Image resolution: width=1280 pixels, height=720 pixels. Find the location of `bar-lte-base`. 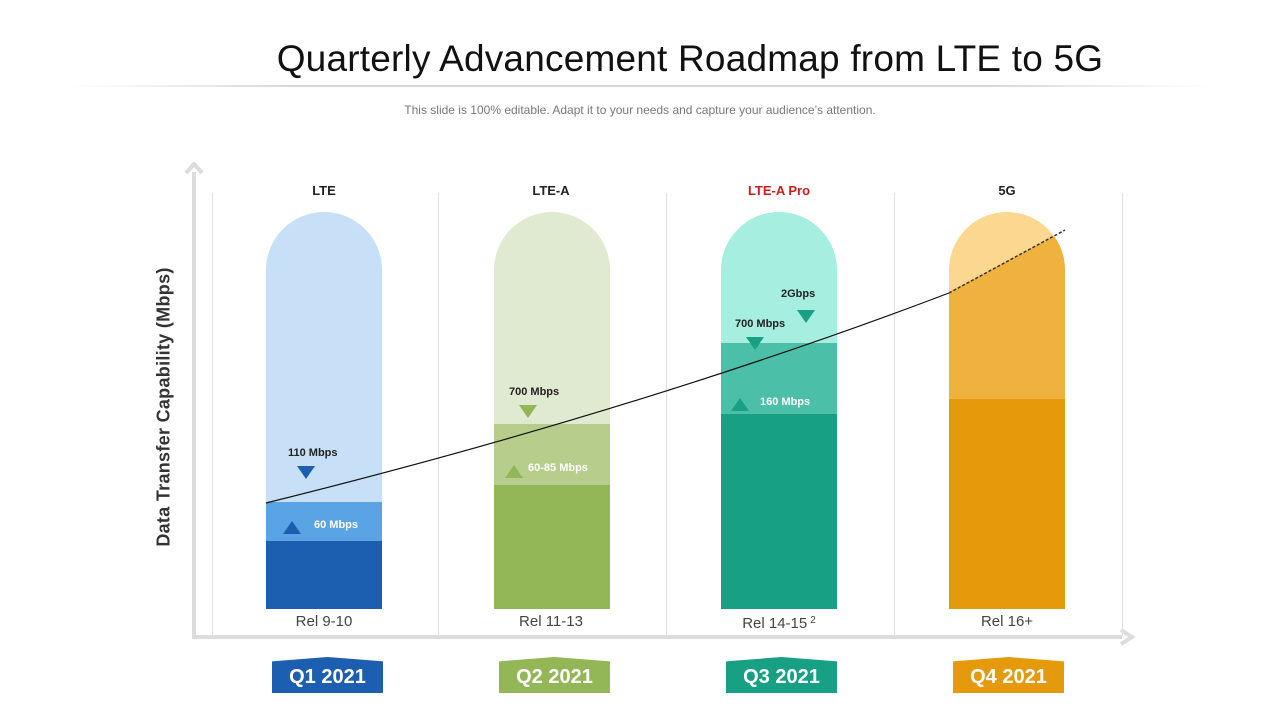

bar-lte-base is located at coordinates (324, 575).